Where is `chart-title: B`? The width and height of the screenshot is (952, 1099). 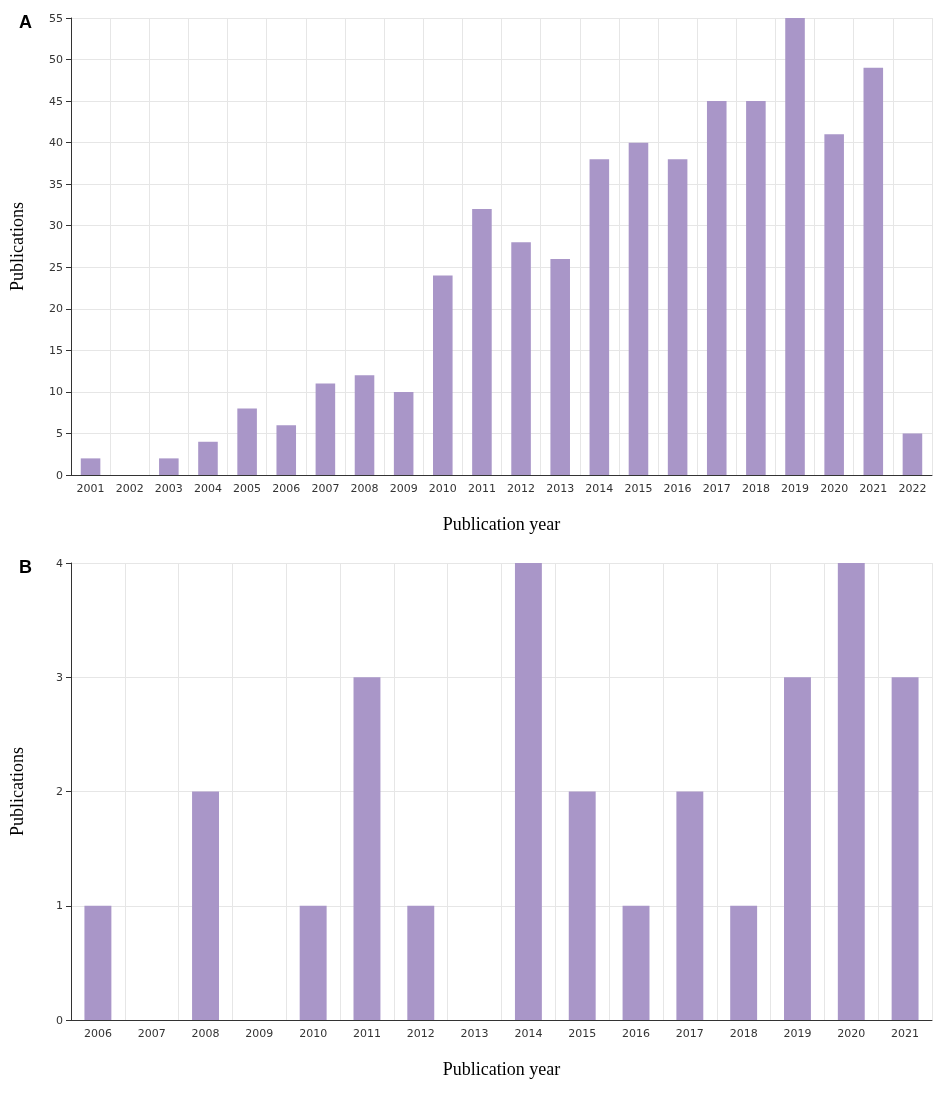
chart-title: B is located at coordinates (25, 567).